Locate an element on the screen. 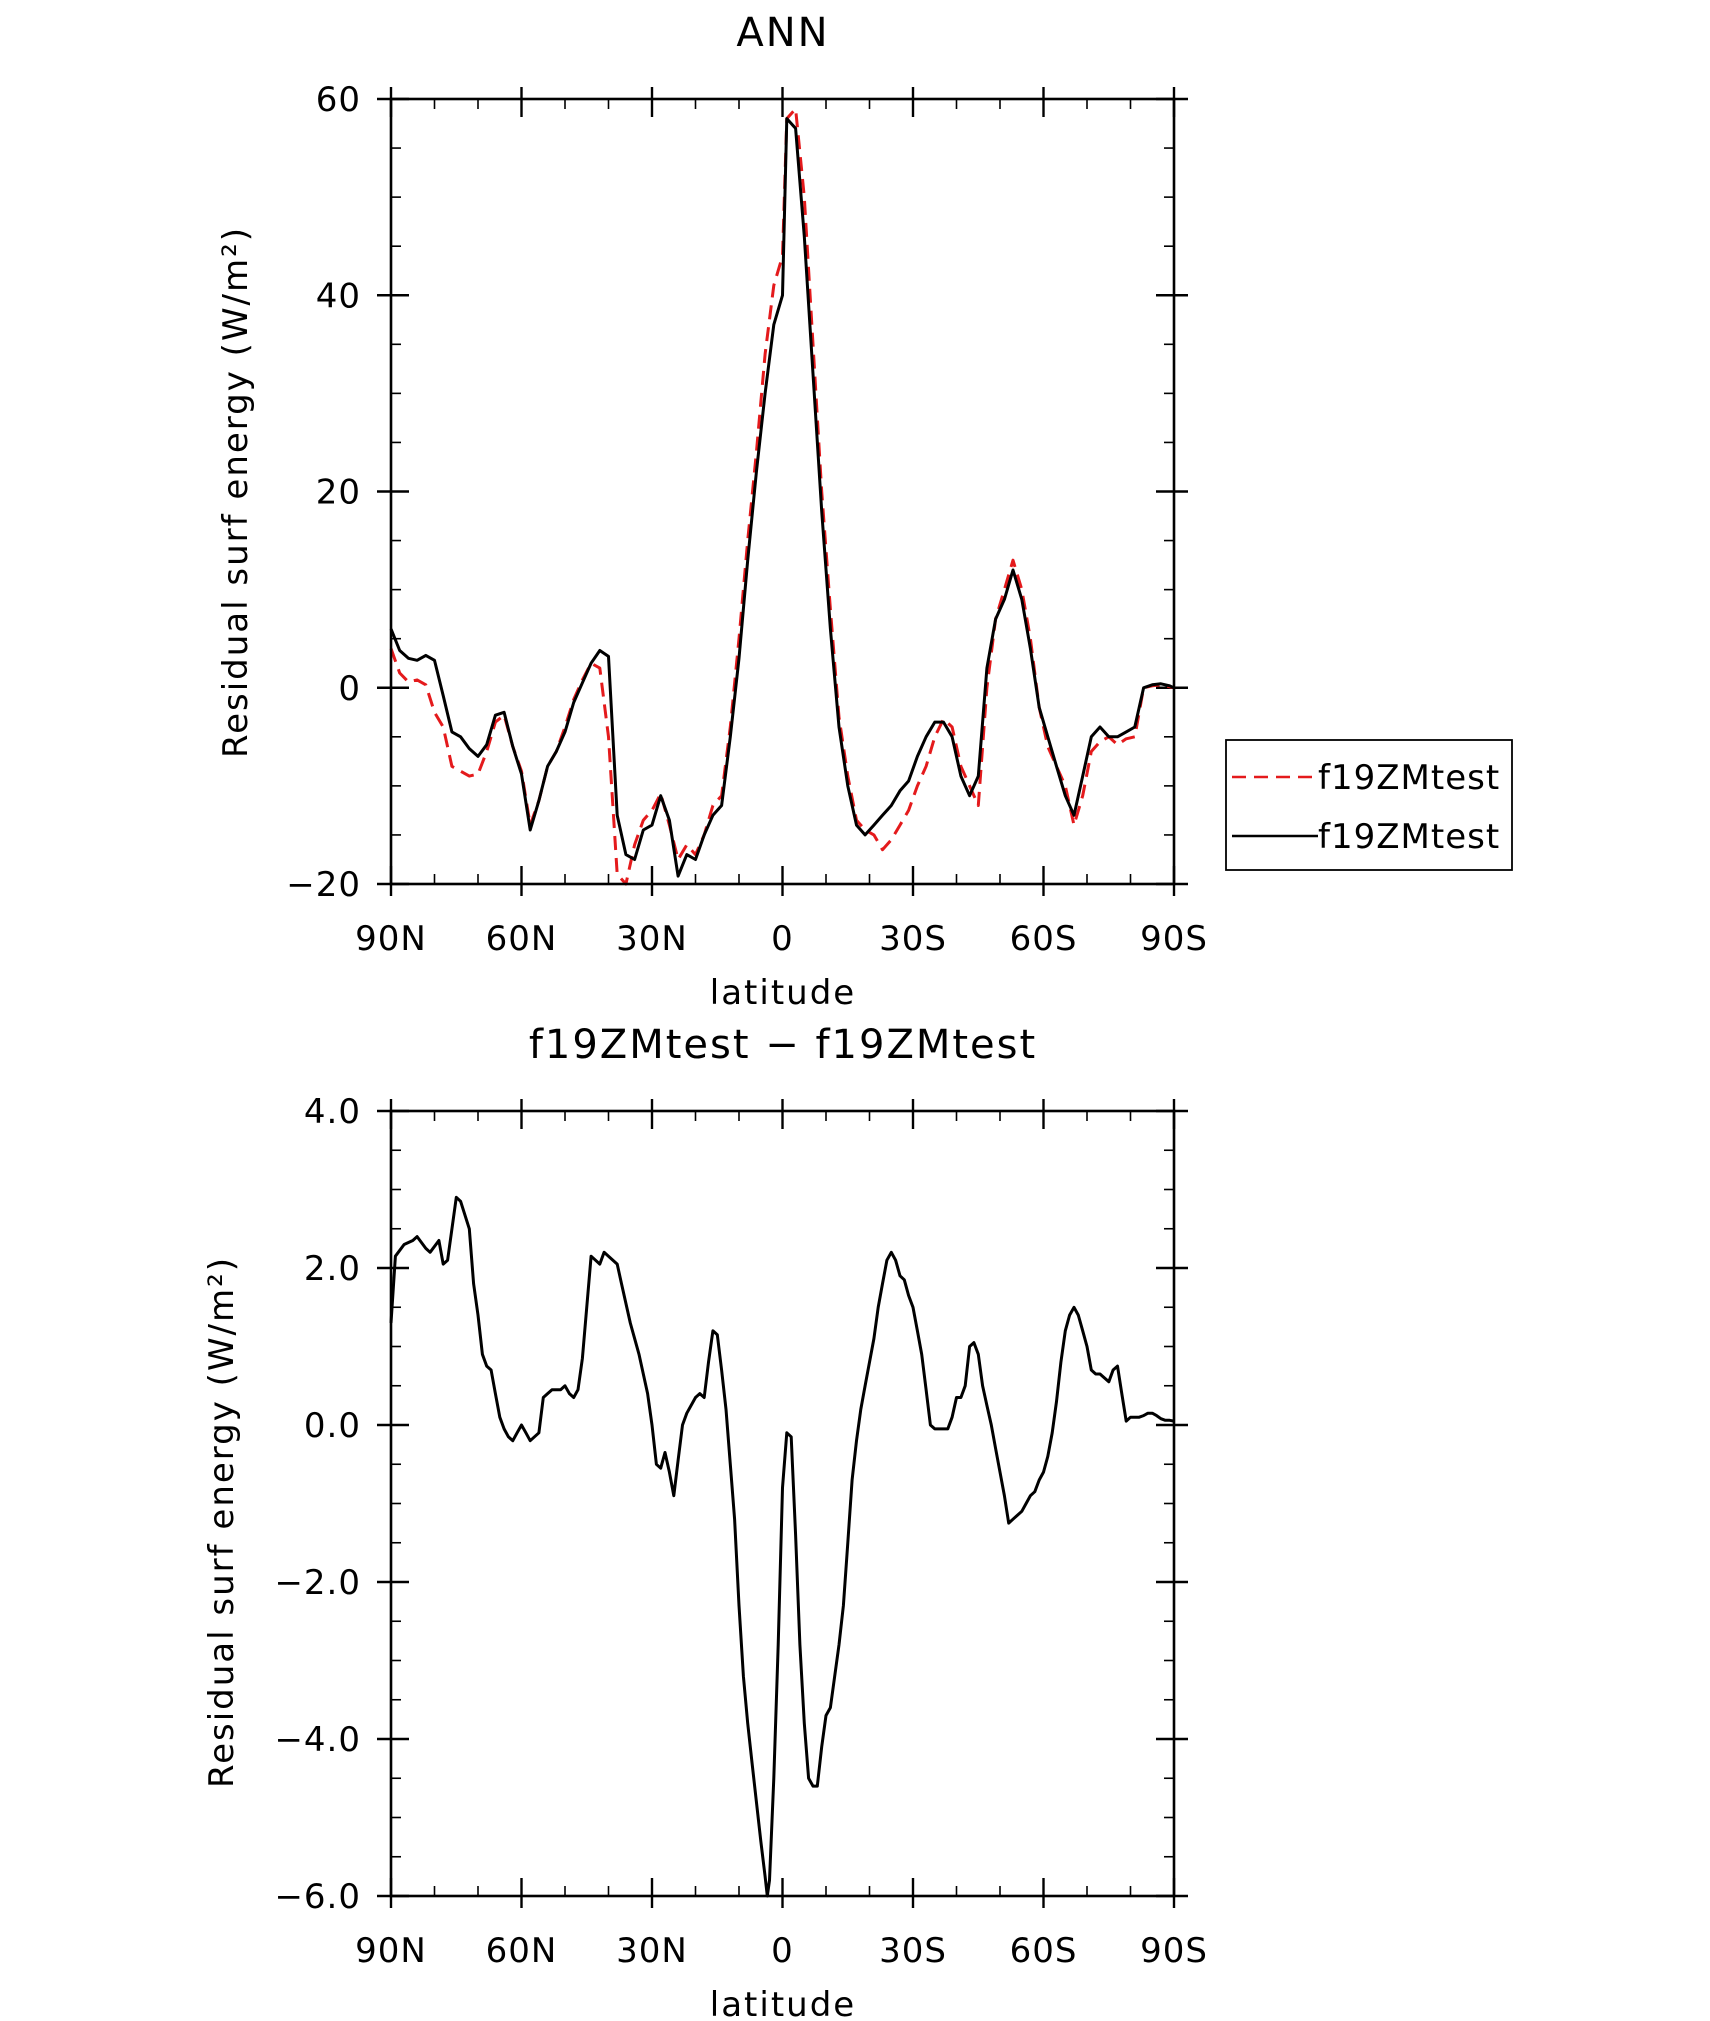  y-tick-label: 40 is located at coordinates (338, 296).